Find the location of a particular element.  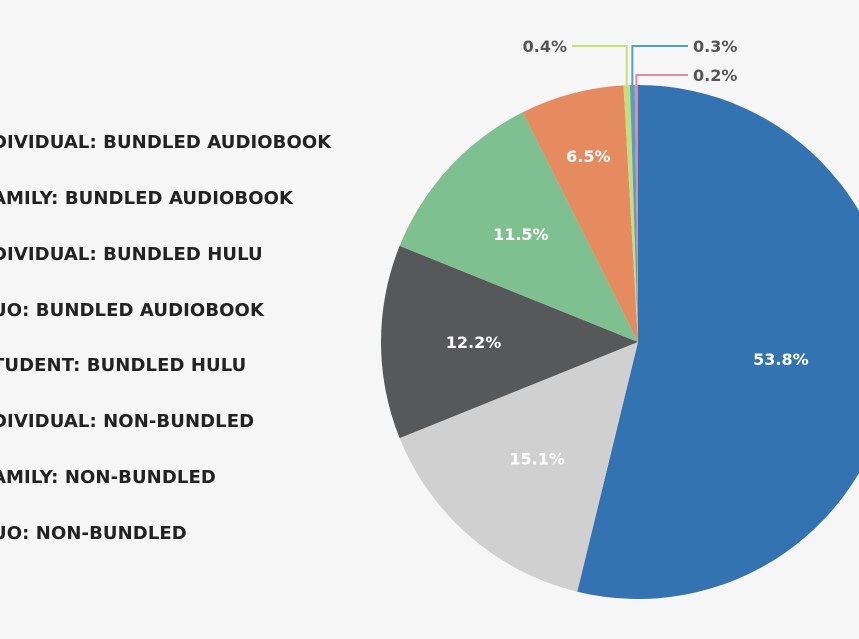

callout-line-family-non-bundled is located at coordinates (659, 65).